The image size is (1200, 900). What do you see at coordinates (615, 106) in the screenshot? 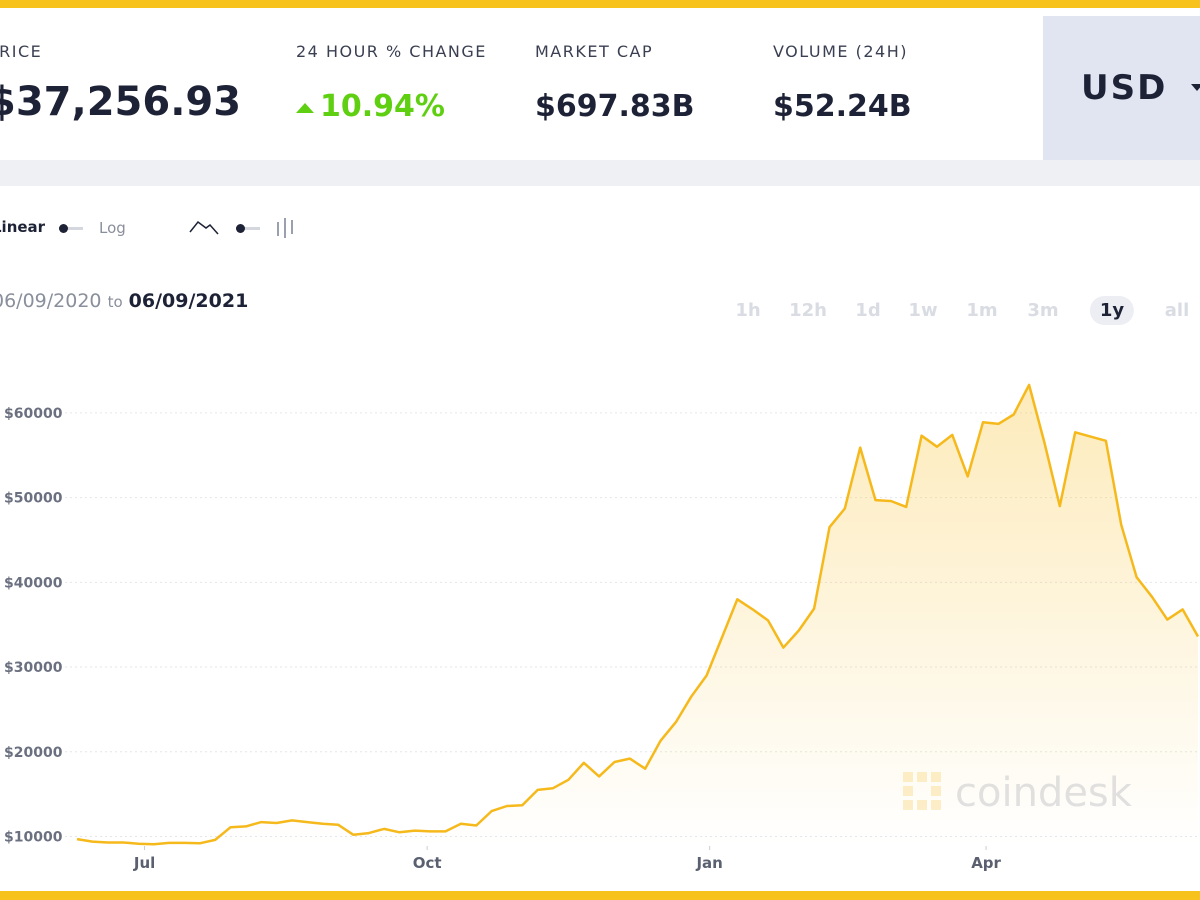
I see `stat-value: $697.83B` at bounding box center [615, 106].